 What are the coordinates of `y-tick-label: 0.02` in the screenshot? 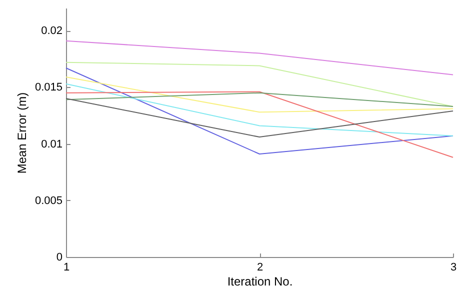 It's located at (51, 31).